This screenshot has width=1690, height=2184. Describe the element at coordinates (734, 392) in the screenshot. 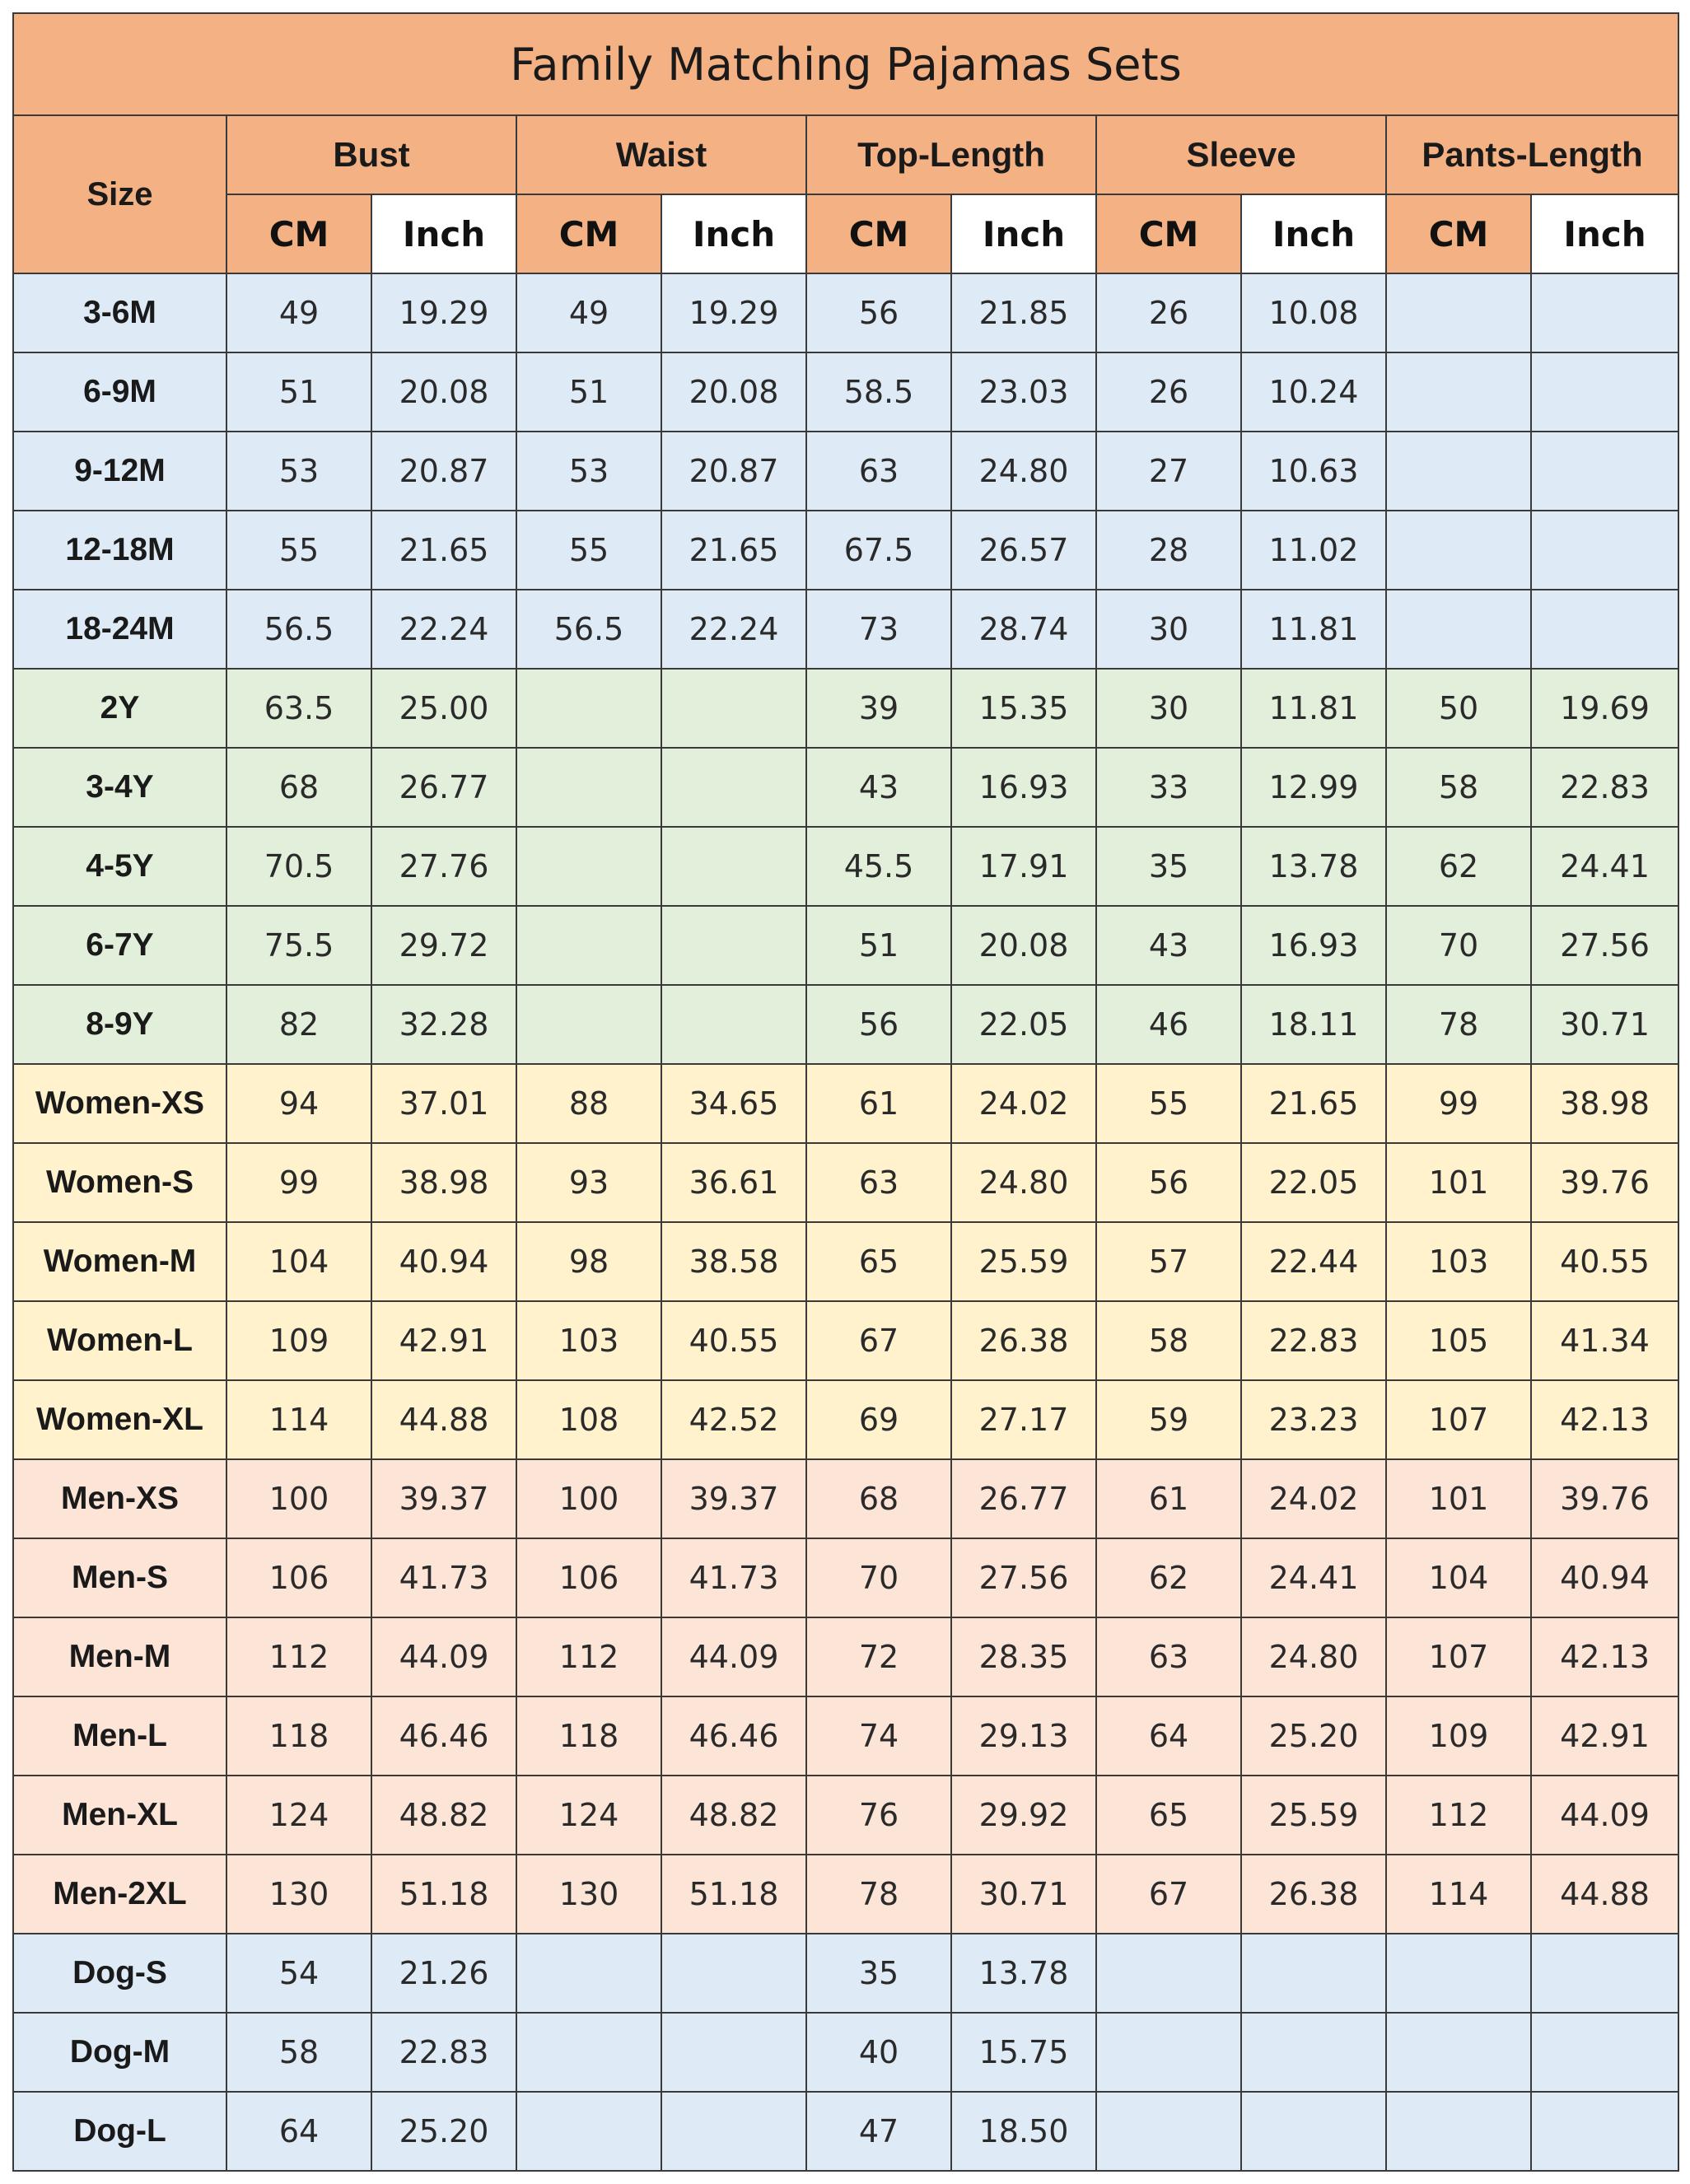

I see `measurement-cell: 20.08` at that location.